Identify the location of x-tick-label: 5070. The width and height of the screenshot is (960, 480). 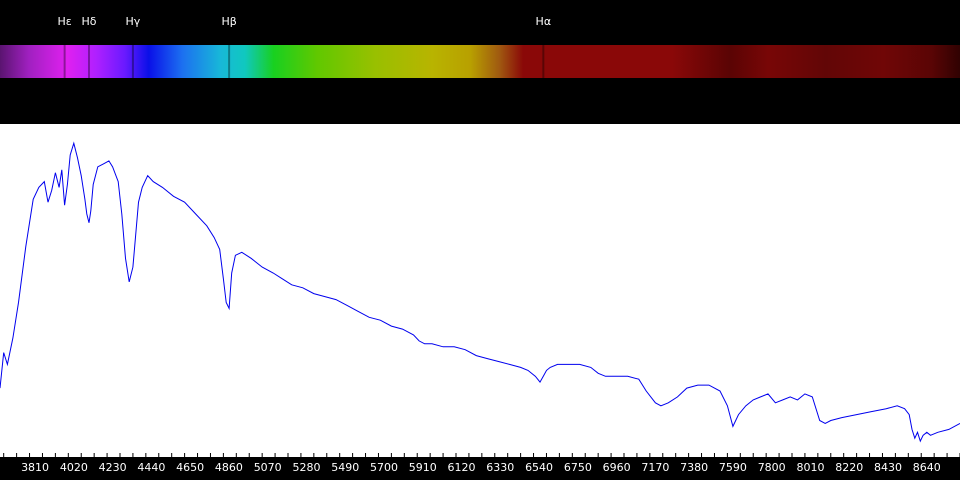
(267, 467).